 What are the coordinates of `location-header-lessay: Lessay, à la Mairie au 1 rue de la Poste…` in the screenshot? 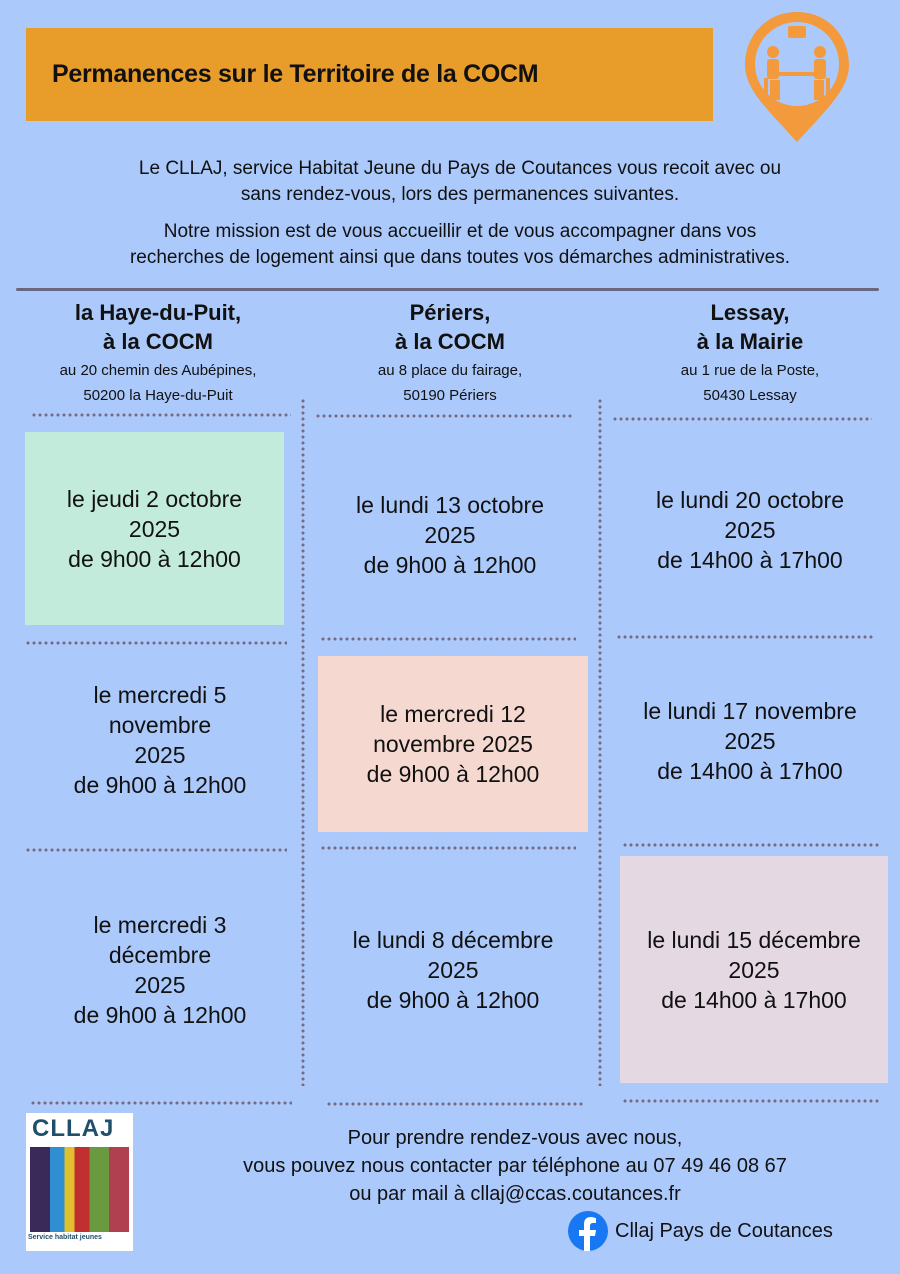 It's located at (750, 352).